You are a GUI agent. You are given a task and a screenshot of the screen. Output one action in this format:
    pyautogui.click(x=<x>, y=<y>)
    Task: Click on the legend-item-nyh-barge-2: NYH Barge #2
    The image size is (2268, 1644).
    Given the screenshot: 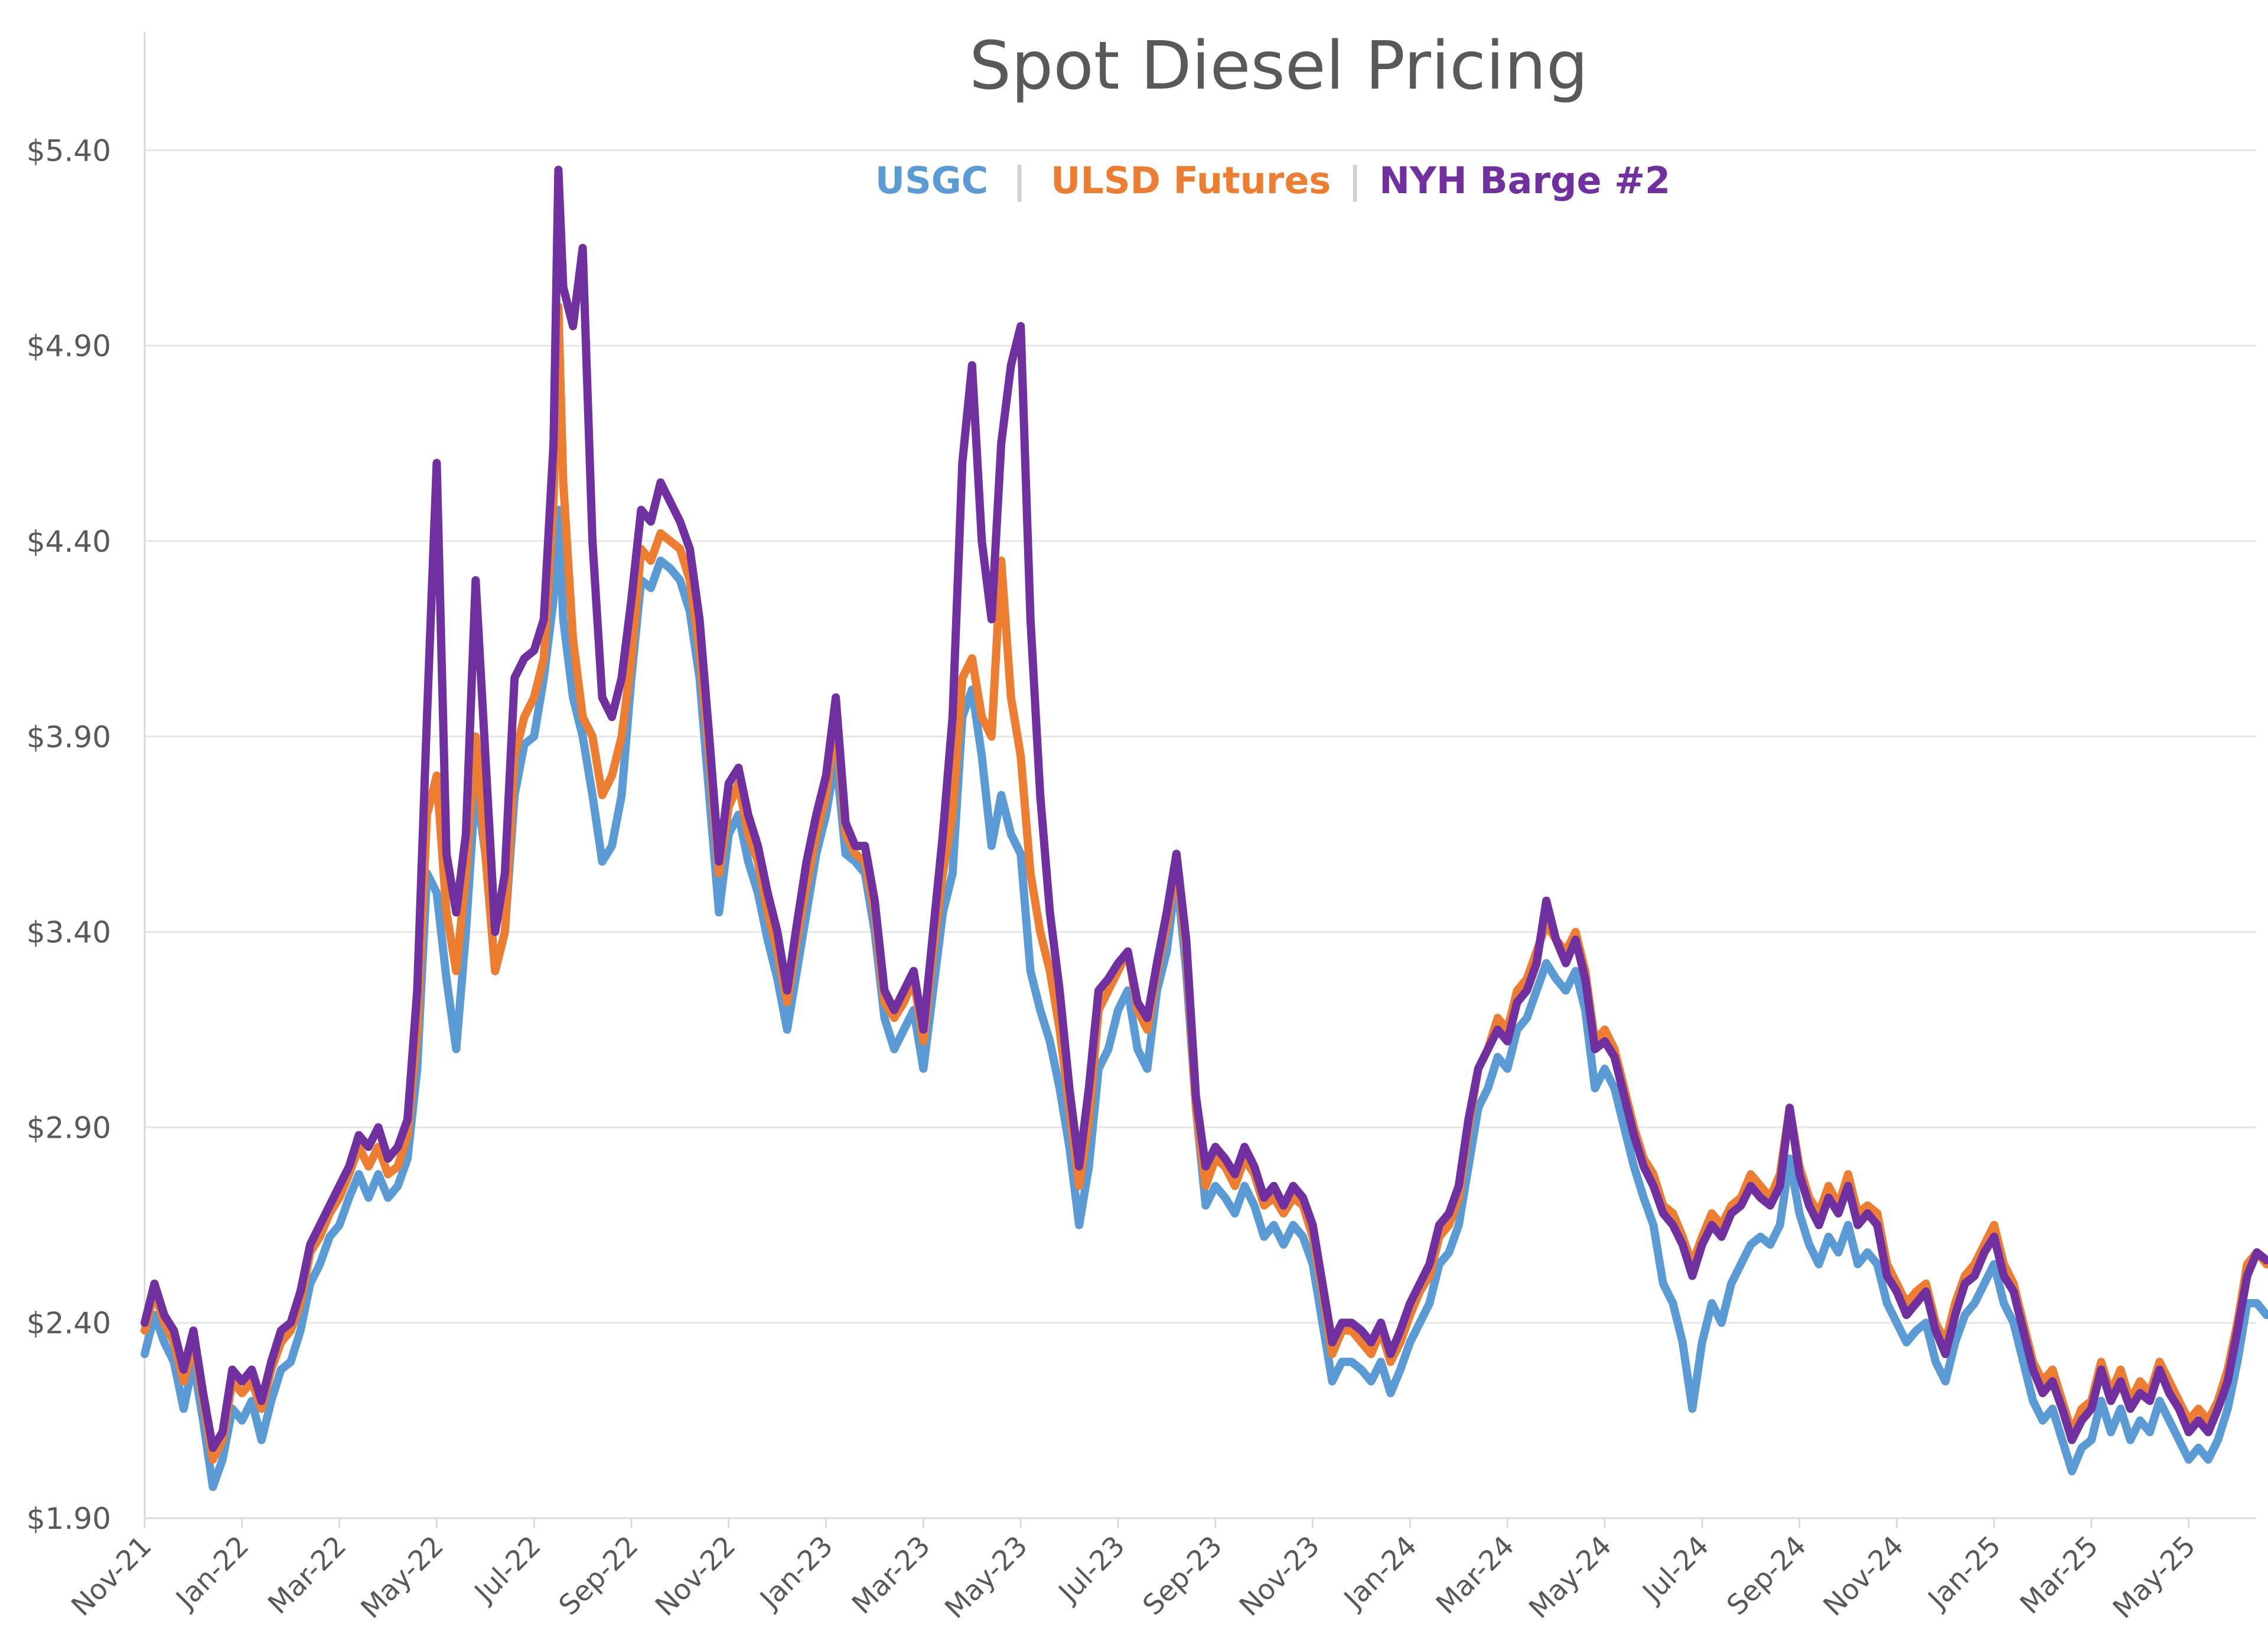 What is the action you would take?
    pyautogui.click(x=1524, y=180)
    